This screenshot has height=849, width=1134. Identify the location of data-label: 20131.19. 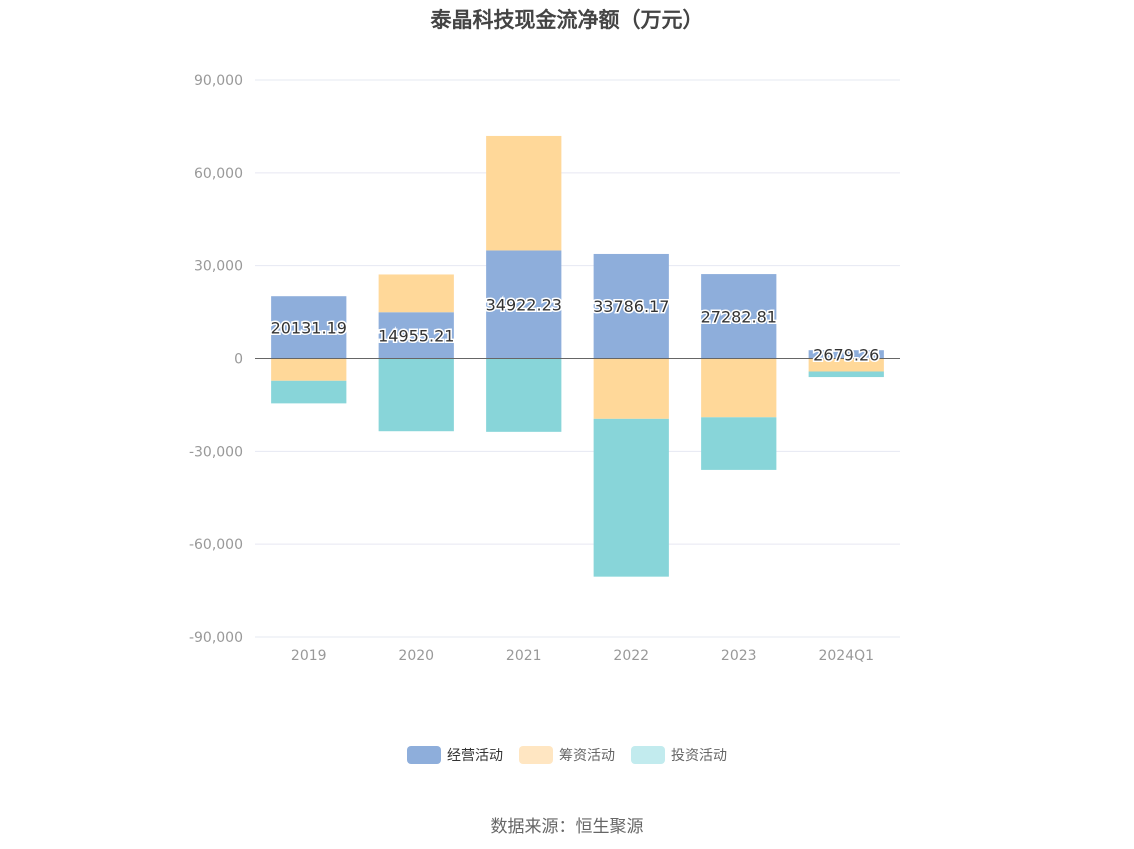
(309, 327).